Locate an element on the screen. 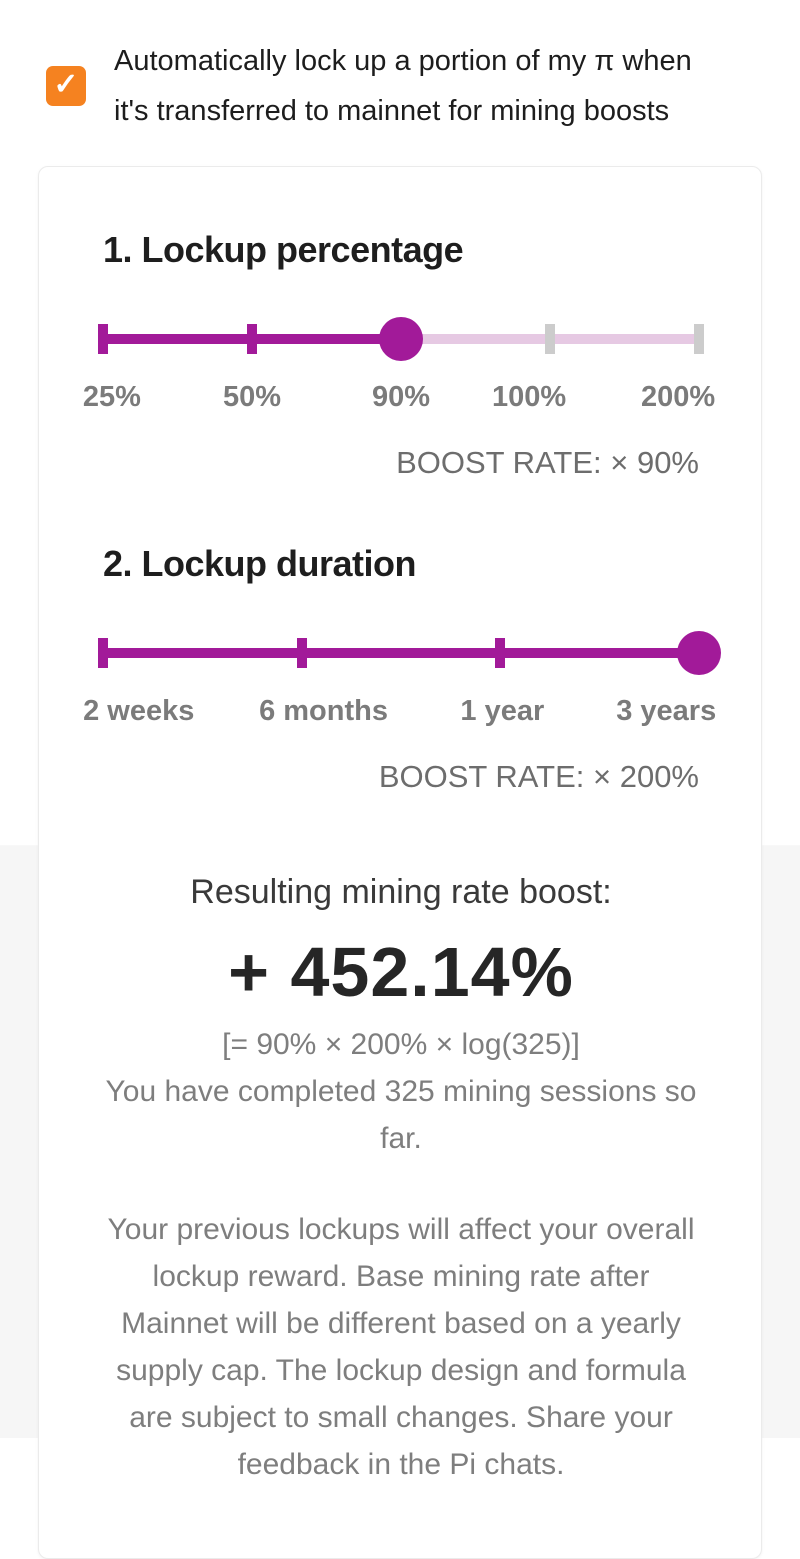 This screenshot has width=800, height=1559. duration-tick-6months is located at coordinates (301, 653).